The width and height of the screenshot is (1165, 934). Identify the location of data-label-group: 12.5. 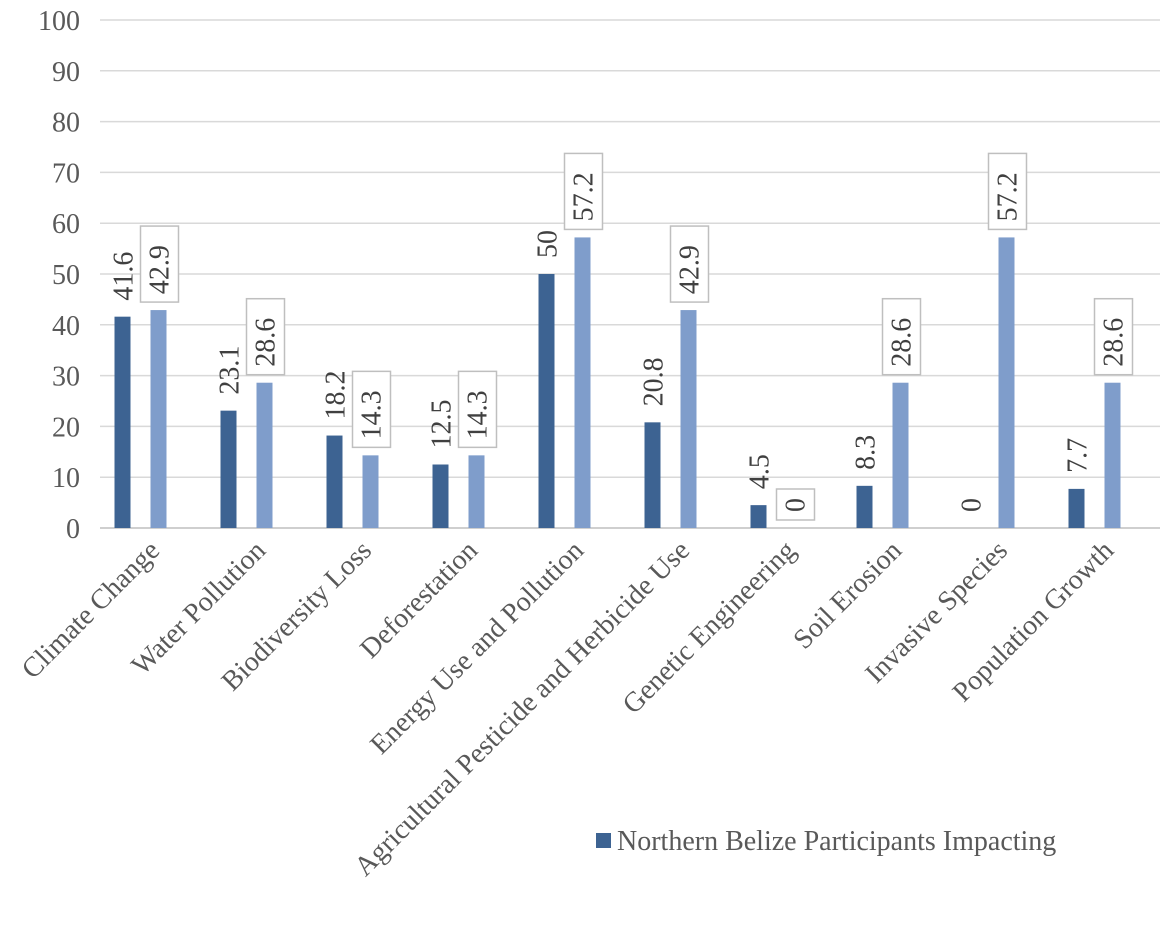
(442, 424).